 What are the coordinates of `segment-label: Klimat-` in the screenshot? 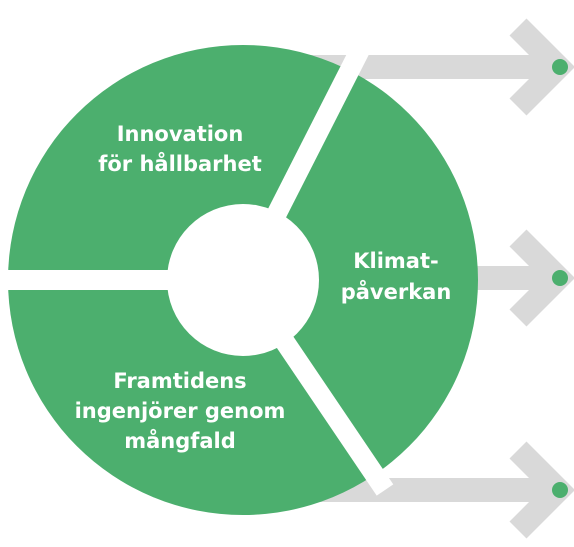 It's located at (395, 261).